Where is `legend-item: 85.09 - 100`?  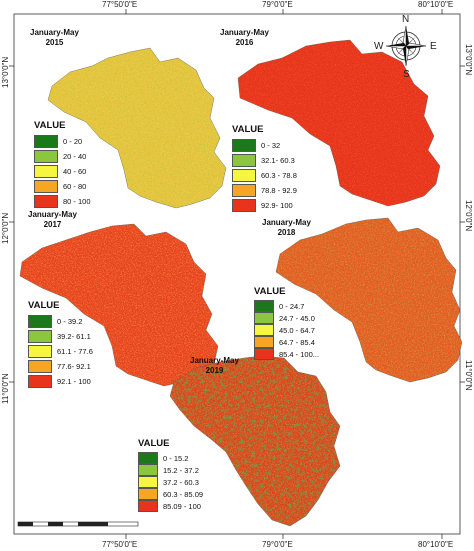
legend-item: 85.09 - 100 is located at coordinates (170, 506).